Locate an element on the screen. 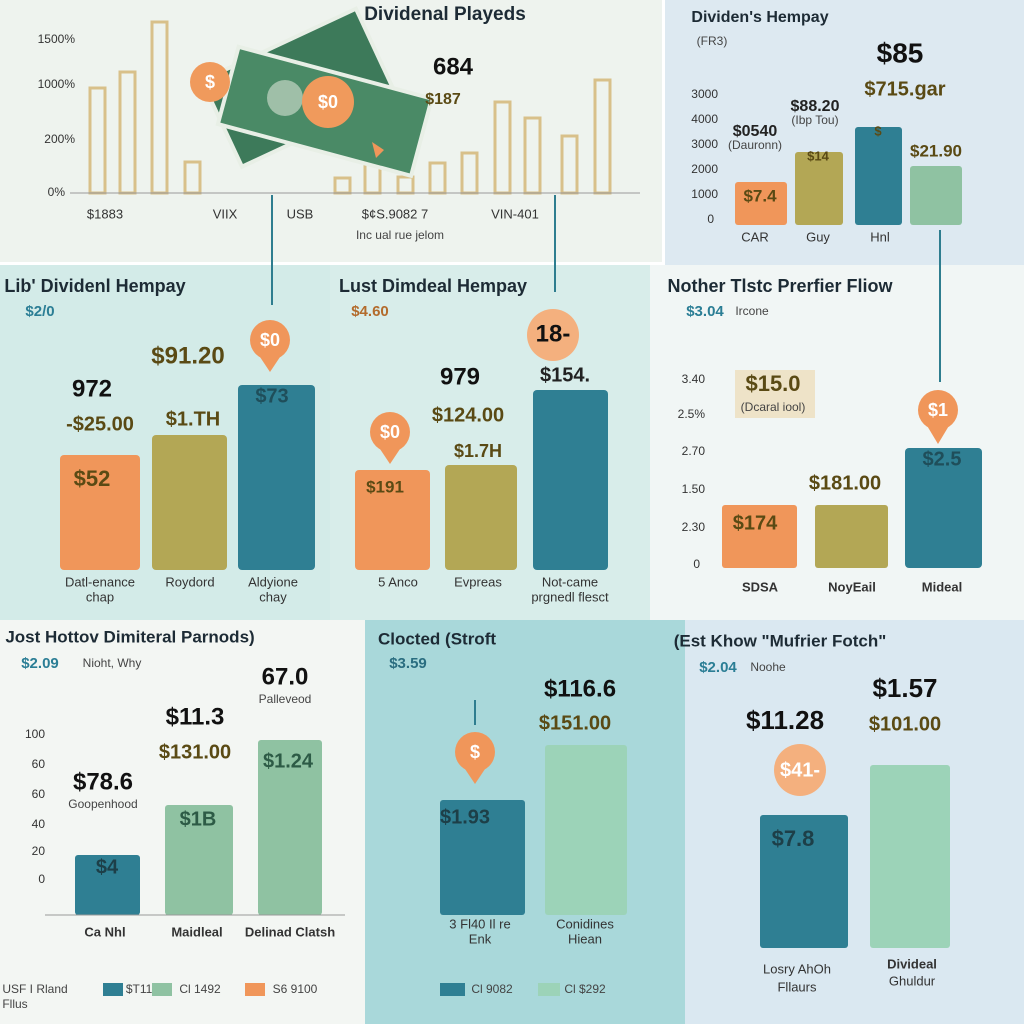 This screenshot has width=1024, height=1029. label: (Ibp Tou) is located at coordinates (814, 120).